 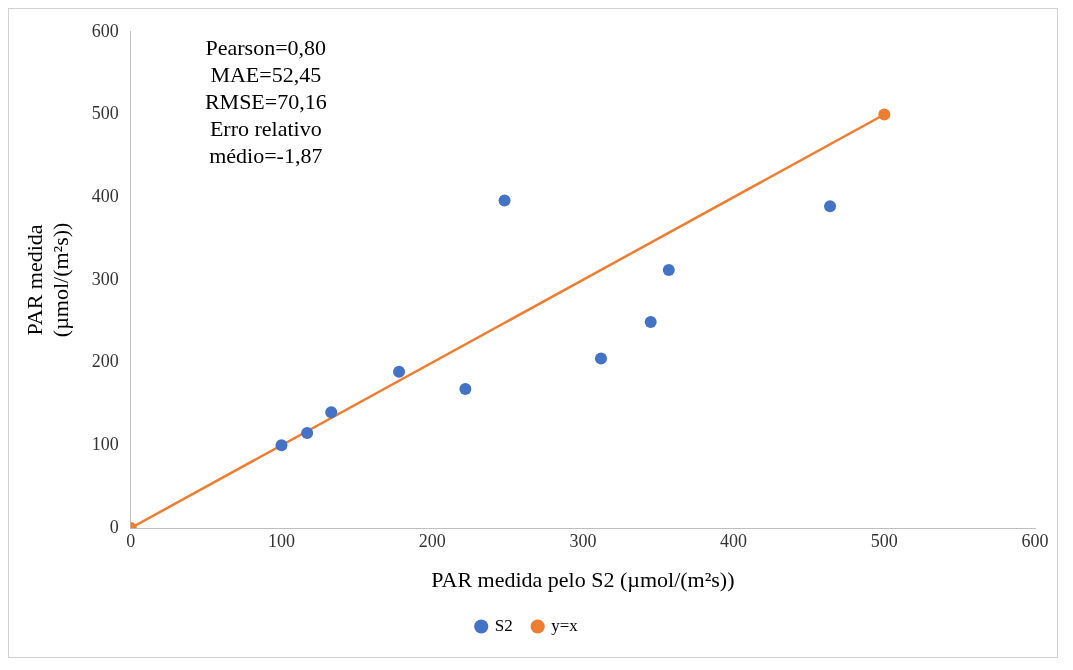 What do you see at coordinates (583, 579) in the screenshot?
I see `x-axis-title: PAR medida pelo S2 (µmol/(m²s))` at bounding box center [583, 579].